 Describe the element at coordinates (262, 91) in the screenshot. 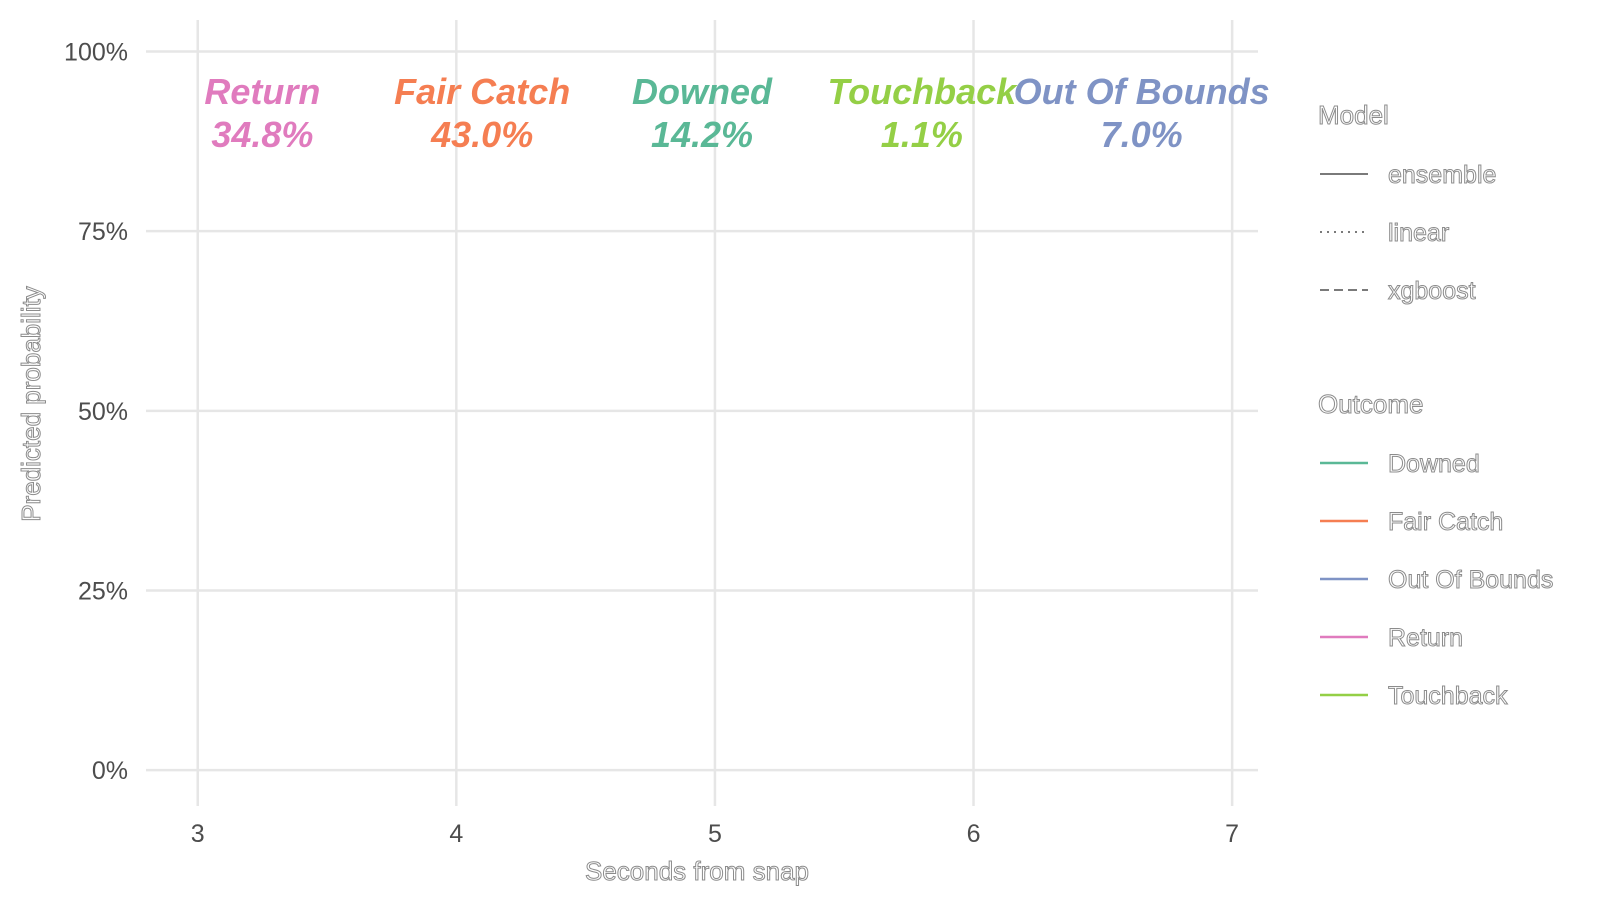

I see `annotation-outcome-label: Return` at that location.